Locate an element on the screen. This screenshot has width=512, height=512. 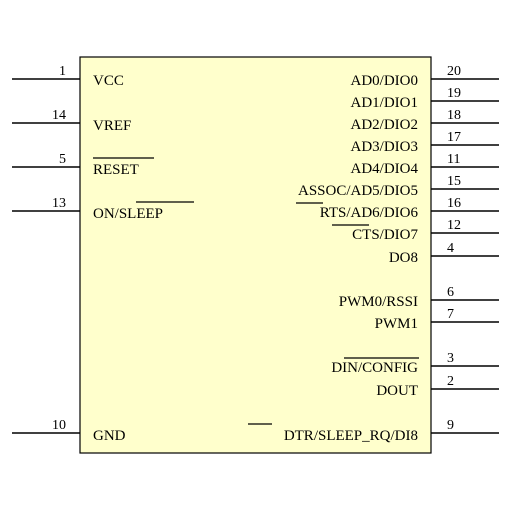
pin-number-12: 12 is located at coordinates (454, 225).